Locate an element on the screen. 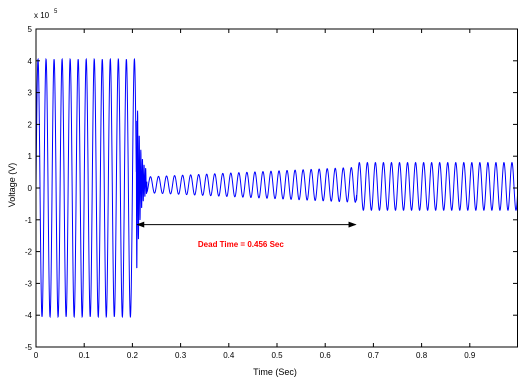 The height and width of the screenshot is (380, 518). x-tick-label: 0.2 is located at coordinates (133, 355).